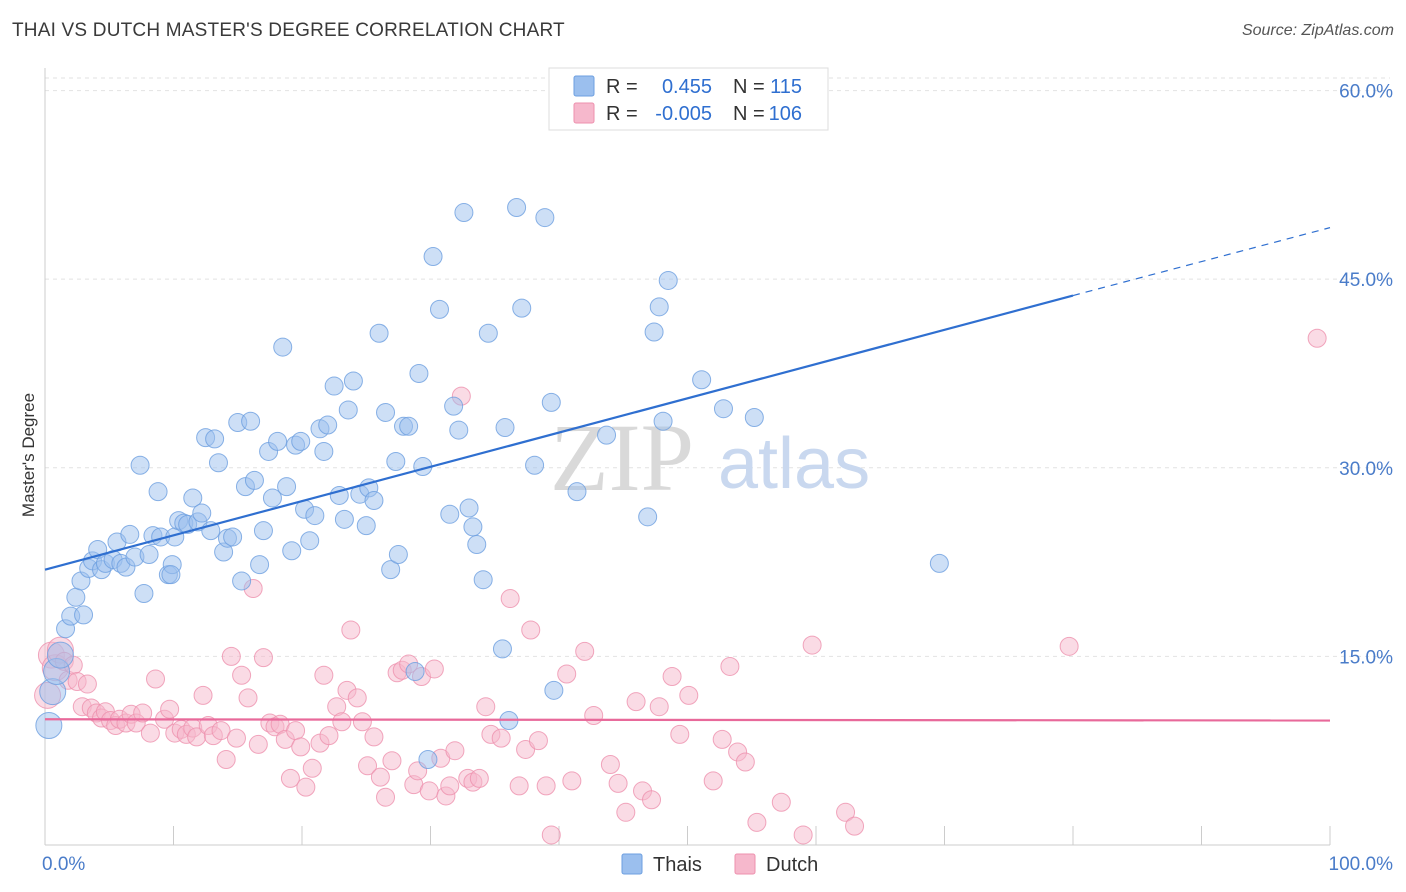 This screenshot has width=1406, height=892. I want to click on bottom-legend-swatch-thais, so click(632, 864).